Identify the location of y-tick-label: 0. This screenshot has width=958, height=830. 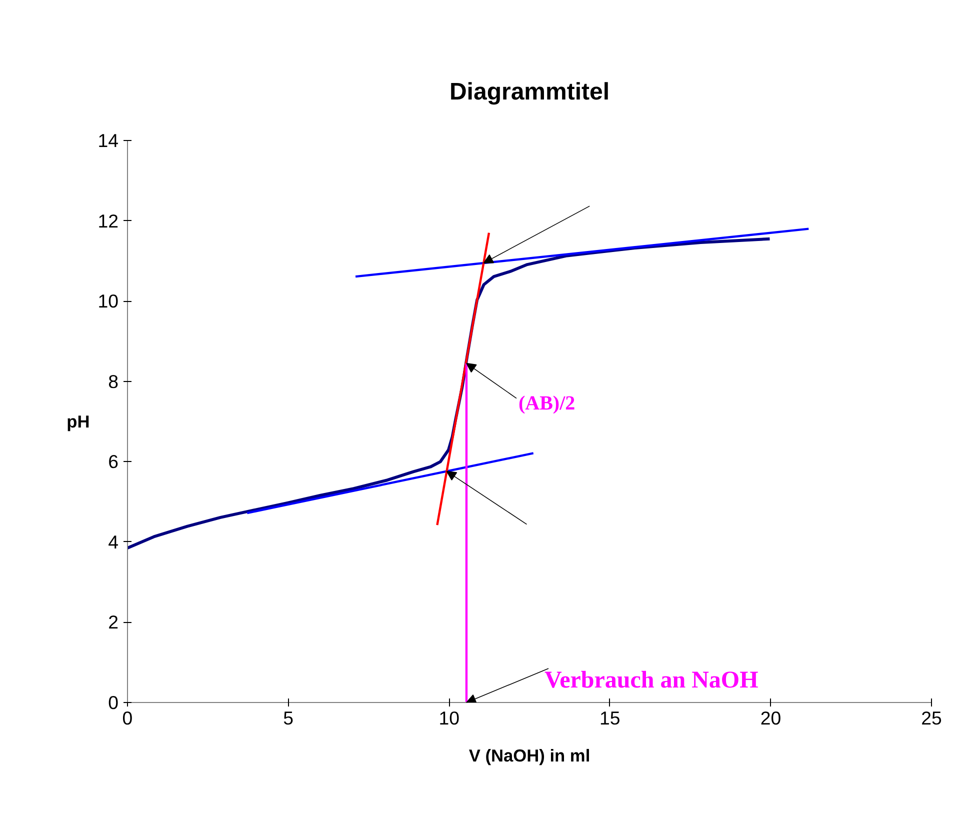
(113, 702).